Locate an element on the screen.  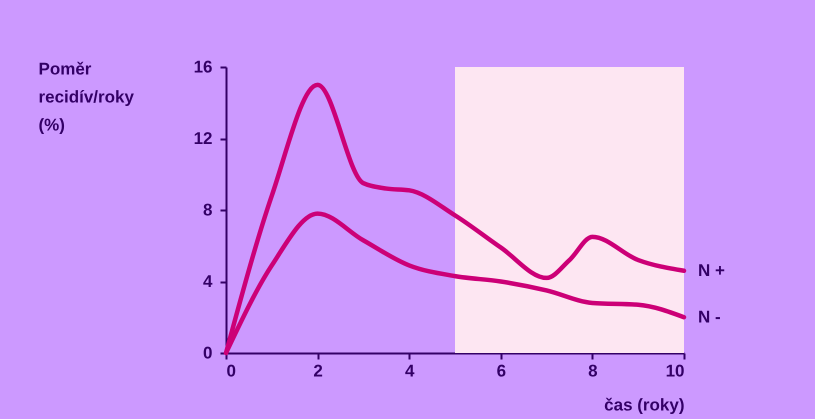
series-label: N + is located at coordinates (711, 270).